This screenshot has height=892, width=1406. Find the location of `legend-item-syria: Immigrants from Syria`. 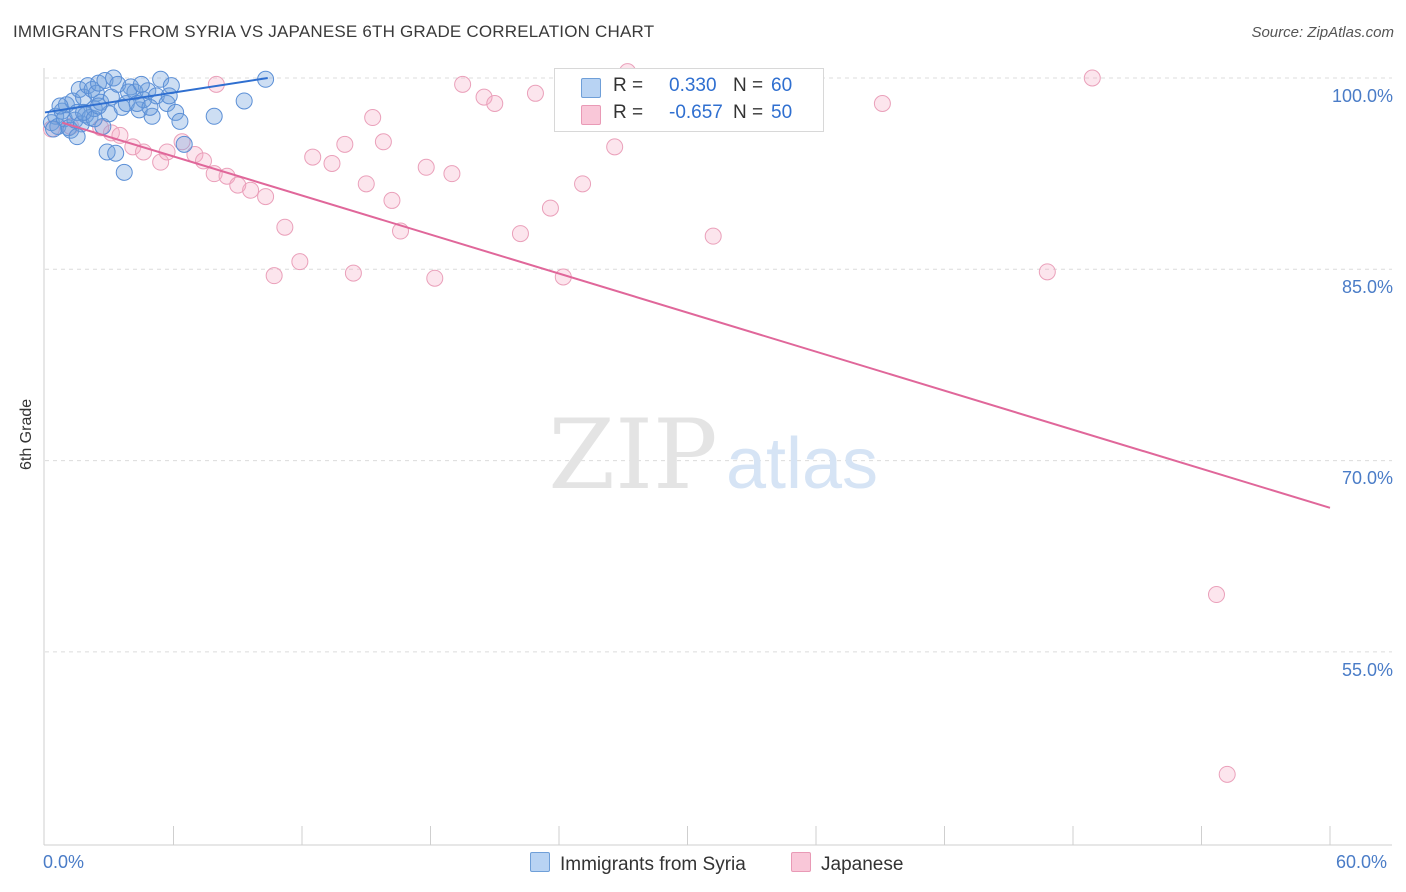

legend-item-syria: Immigrants from Syria is located at coordinates (638, 864).